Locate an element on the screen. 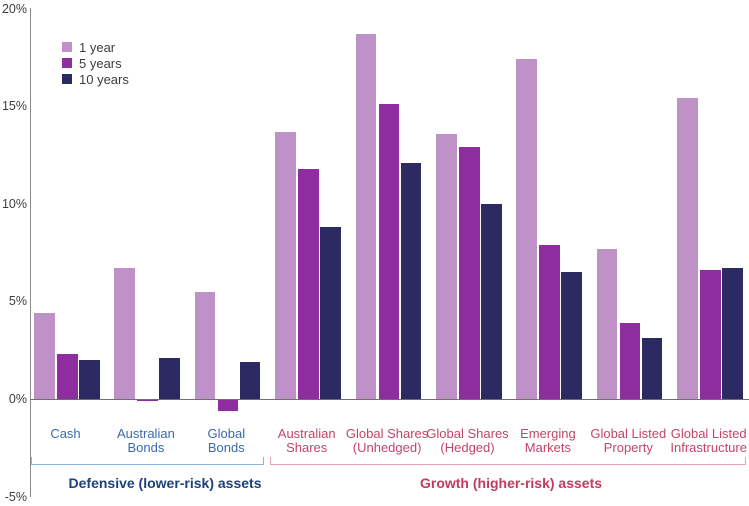 This screenshot has height=506, width=749. legend-item: 5 years is located at coordinates (95, 63).